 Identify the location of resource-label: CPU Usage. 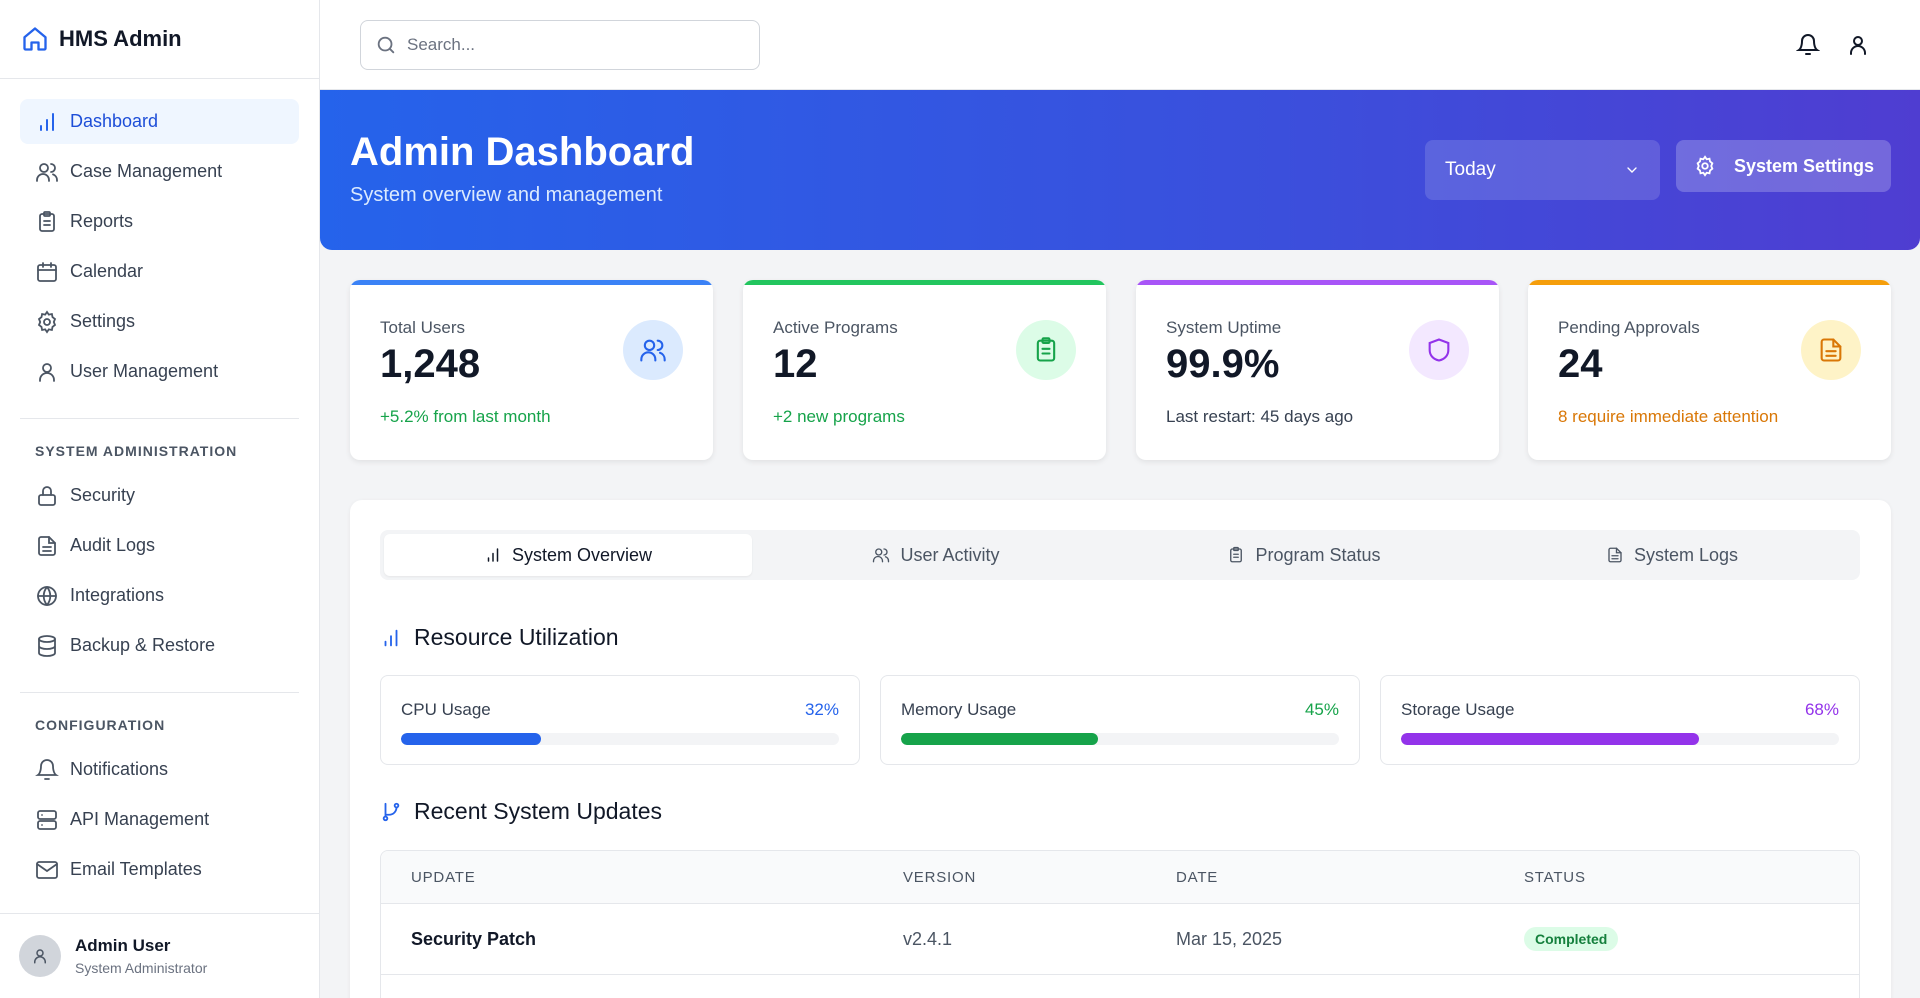
(446, 709).